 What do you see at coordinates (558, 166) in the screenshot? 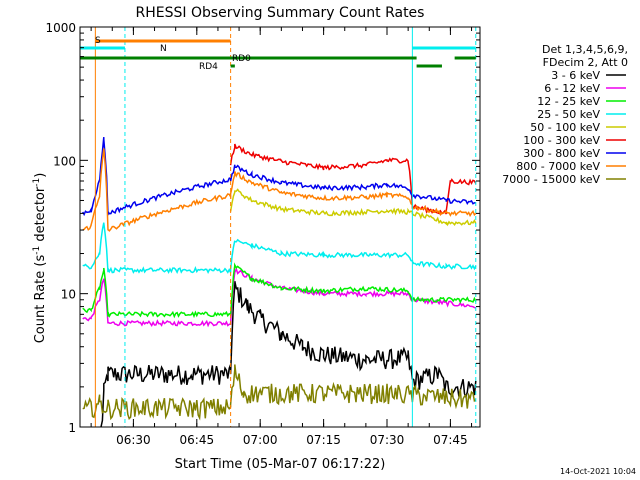
I see `legend-label-7: 800 - 7000 keV` at bounding box center [558, 166].